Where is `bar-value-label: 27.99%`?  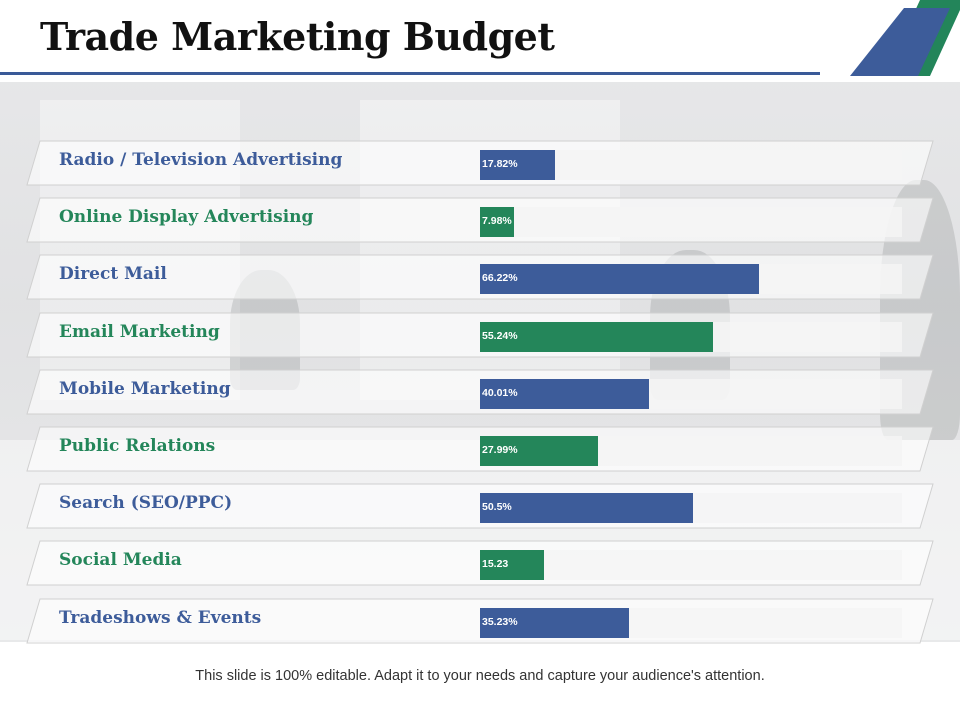 bar-value-label: 27.99% is located at coordinates (500, 450).